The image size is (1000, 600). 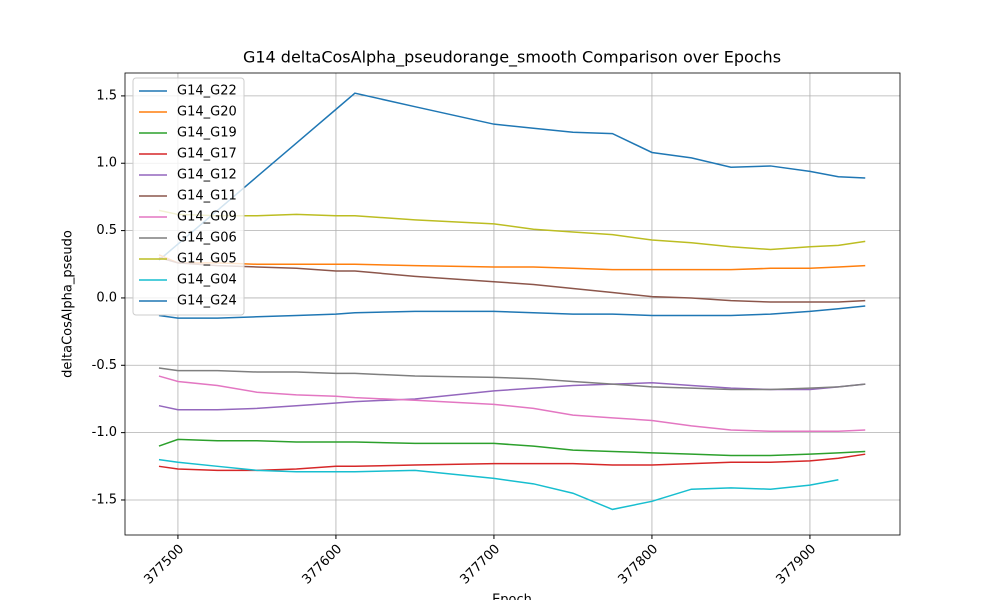 I want to click on x-tick-label: 377700, so click(x=481, y=565).